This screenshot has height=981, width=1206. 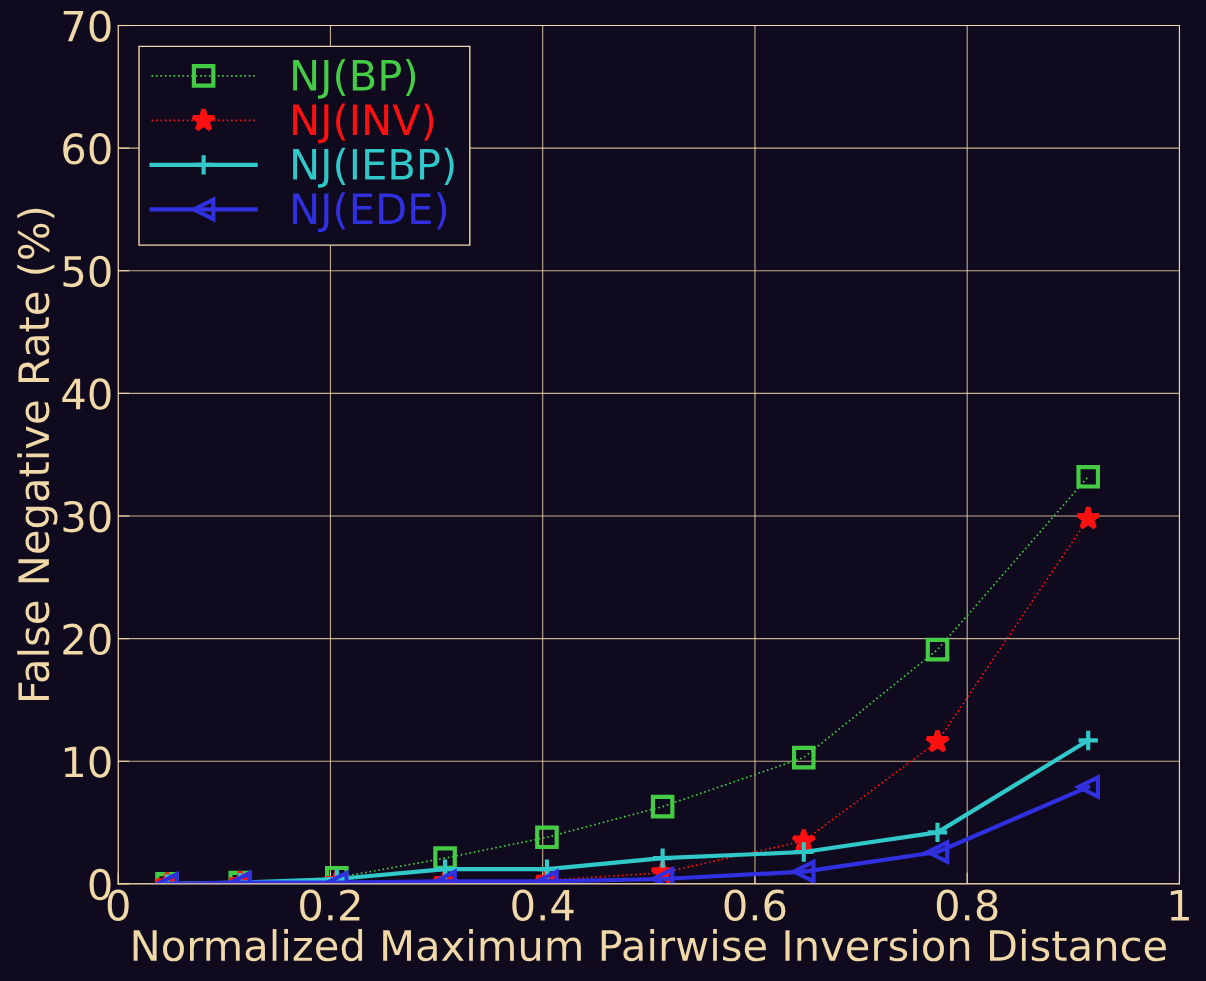 I want to click on y-axis-title: False Negative Rate (%), so click(x=37, y=454).